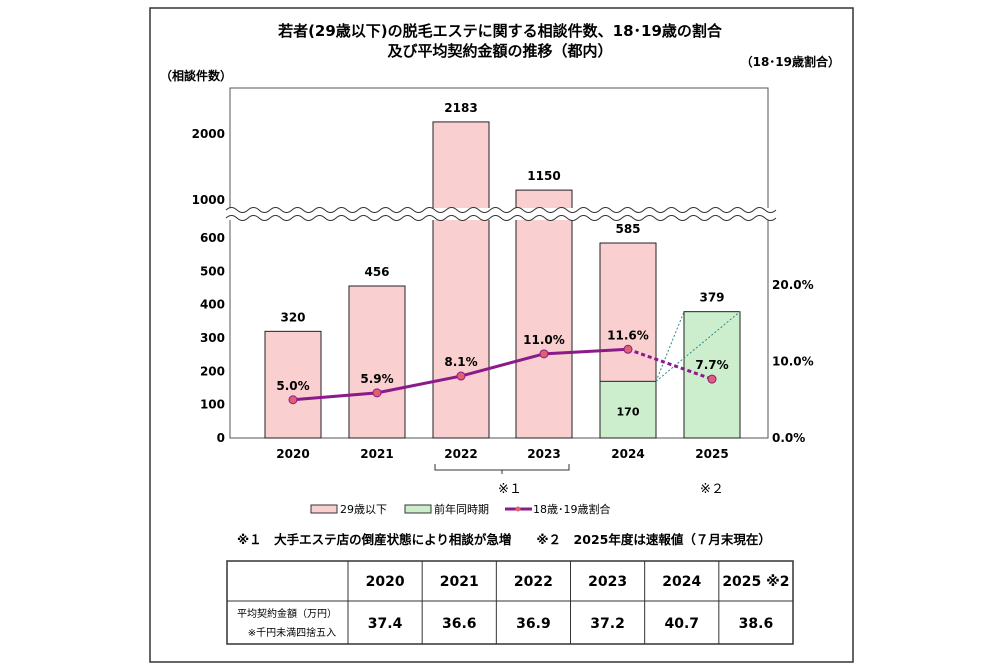  Describe the element at coordinates (756, 624) in the screenshot. I see `table-cell: 38.6` at that location.